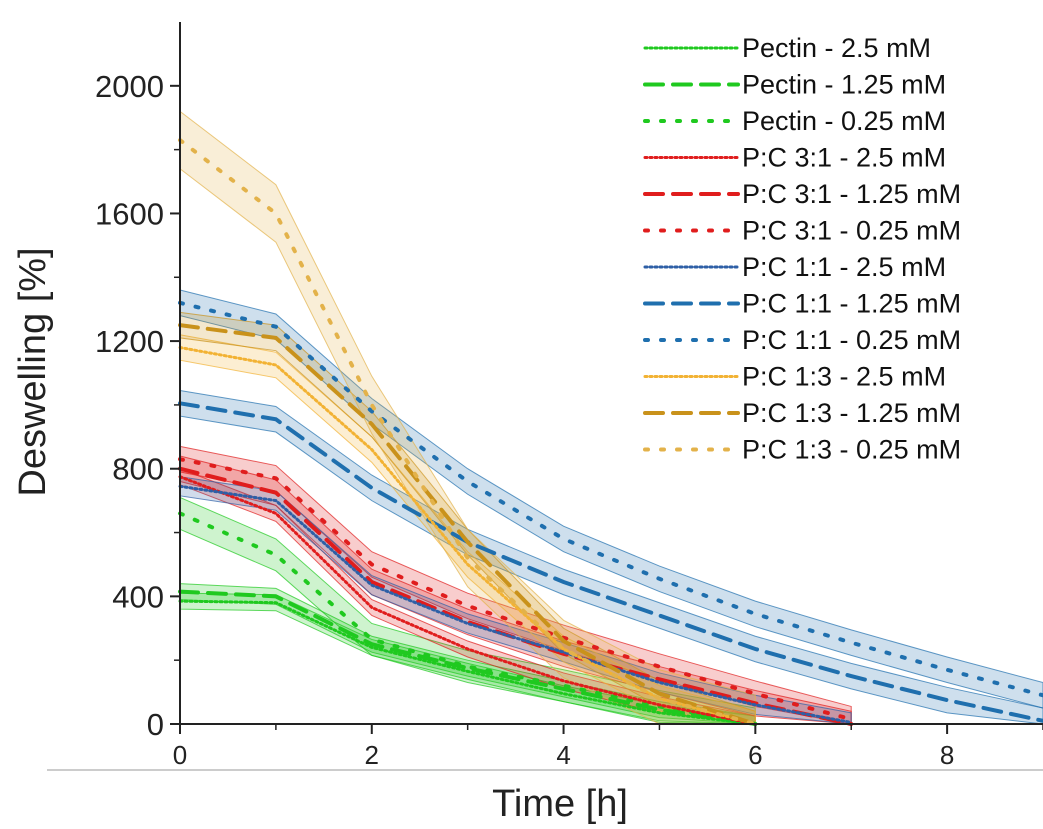  Describe the element at coordinates (467, 662) in the screenshot. I see `line-pectin-2-5-mm` at that location.